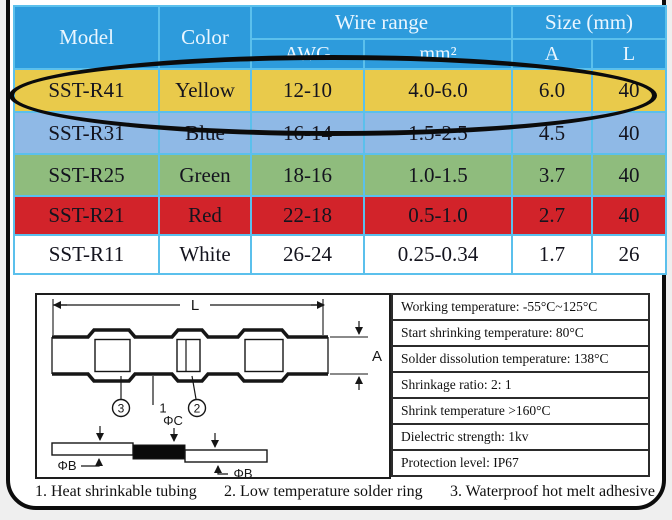 The image size is (672, 520). What do you see at coordinates (438, 90) in the screenshot?
I see `mm2-cell: 4.0-6.0` at bounding box center [438, 90].